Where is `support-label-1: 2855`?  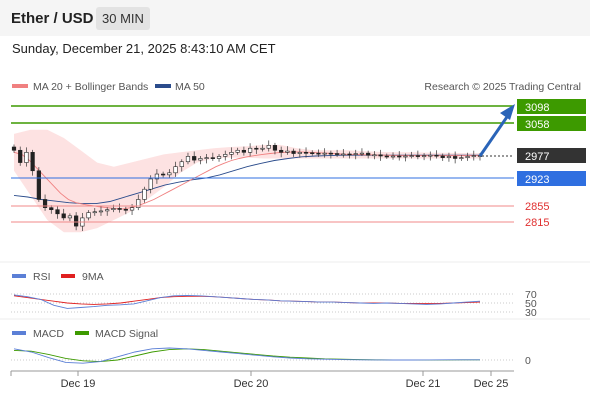 support-label-1: 2855 is located at coordinates (537, 207).